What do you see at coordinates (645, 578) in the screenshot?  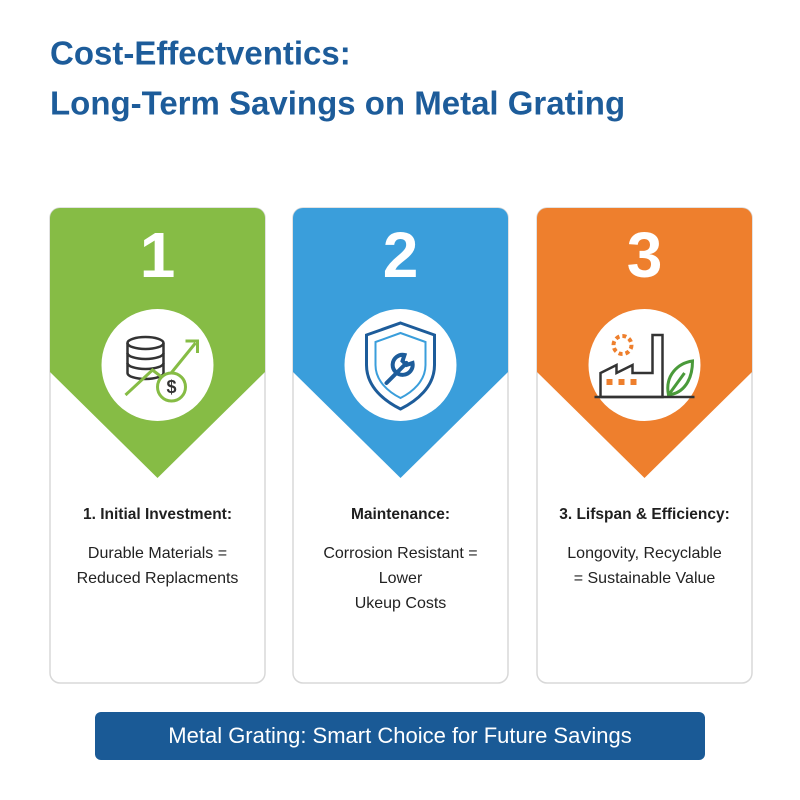 I see `card-body: = Sustainable Value` at bounding box center [645, 578].